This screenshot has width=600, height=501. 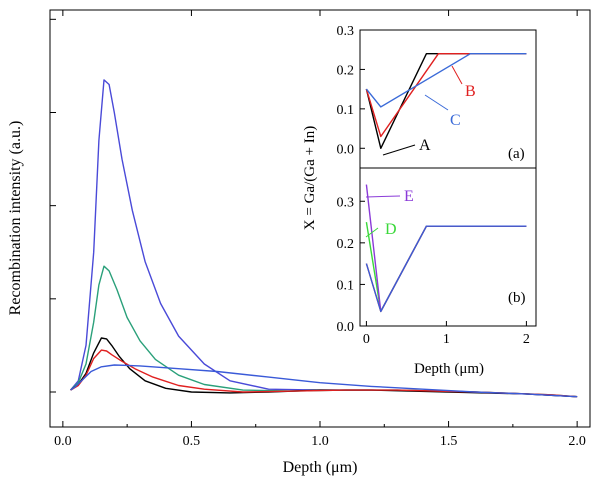 I want to click on inset-a-y-tick-label: 0.2, so click(x=346, y=70).